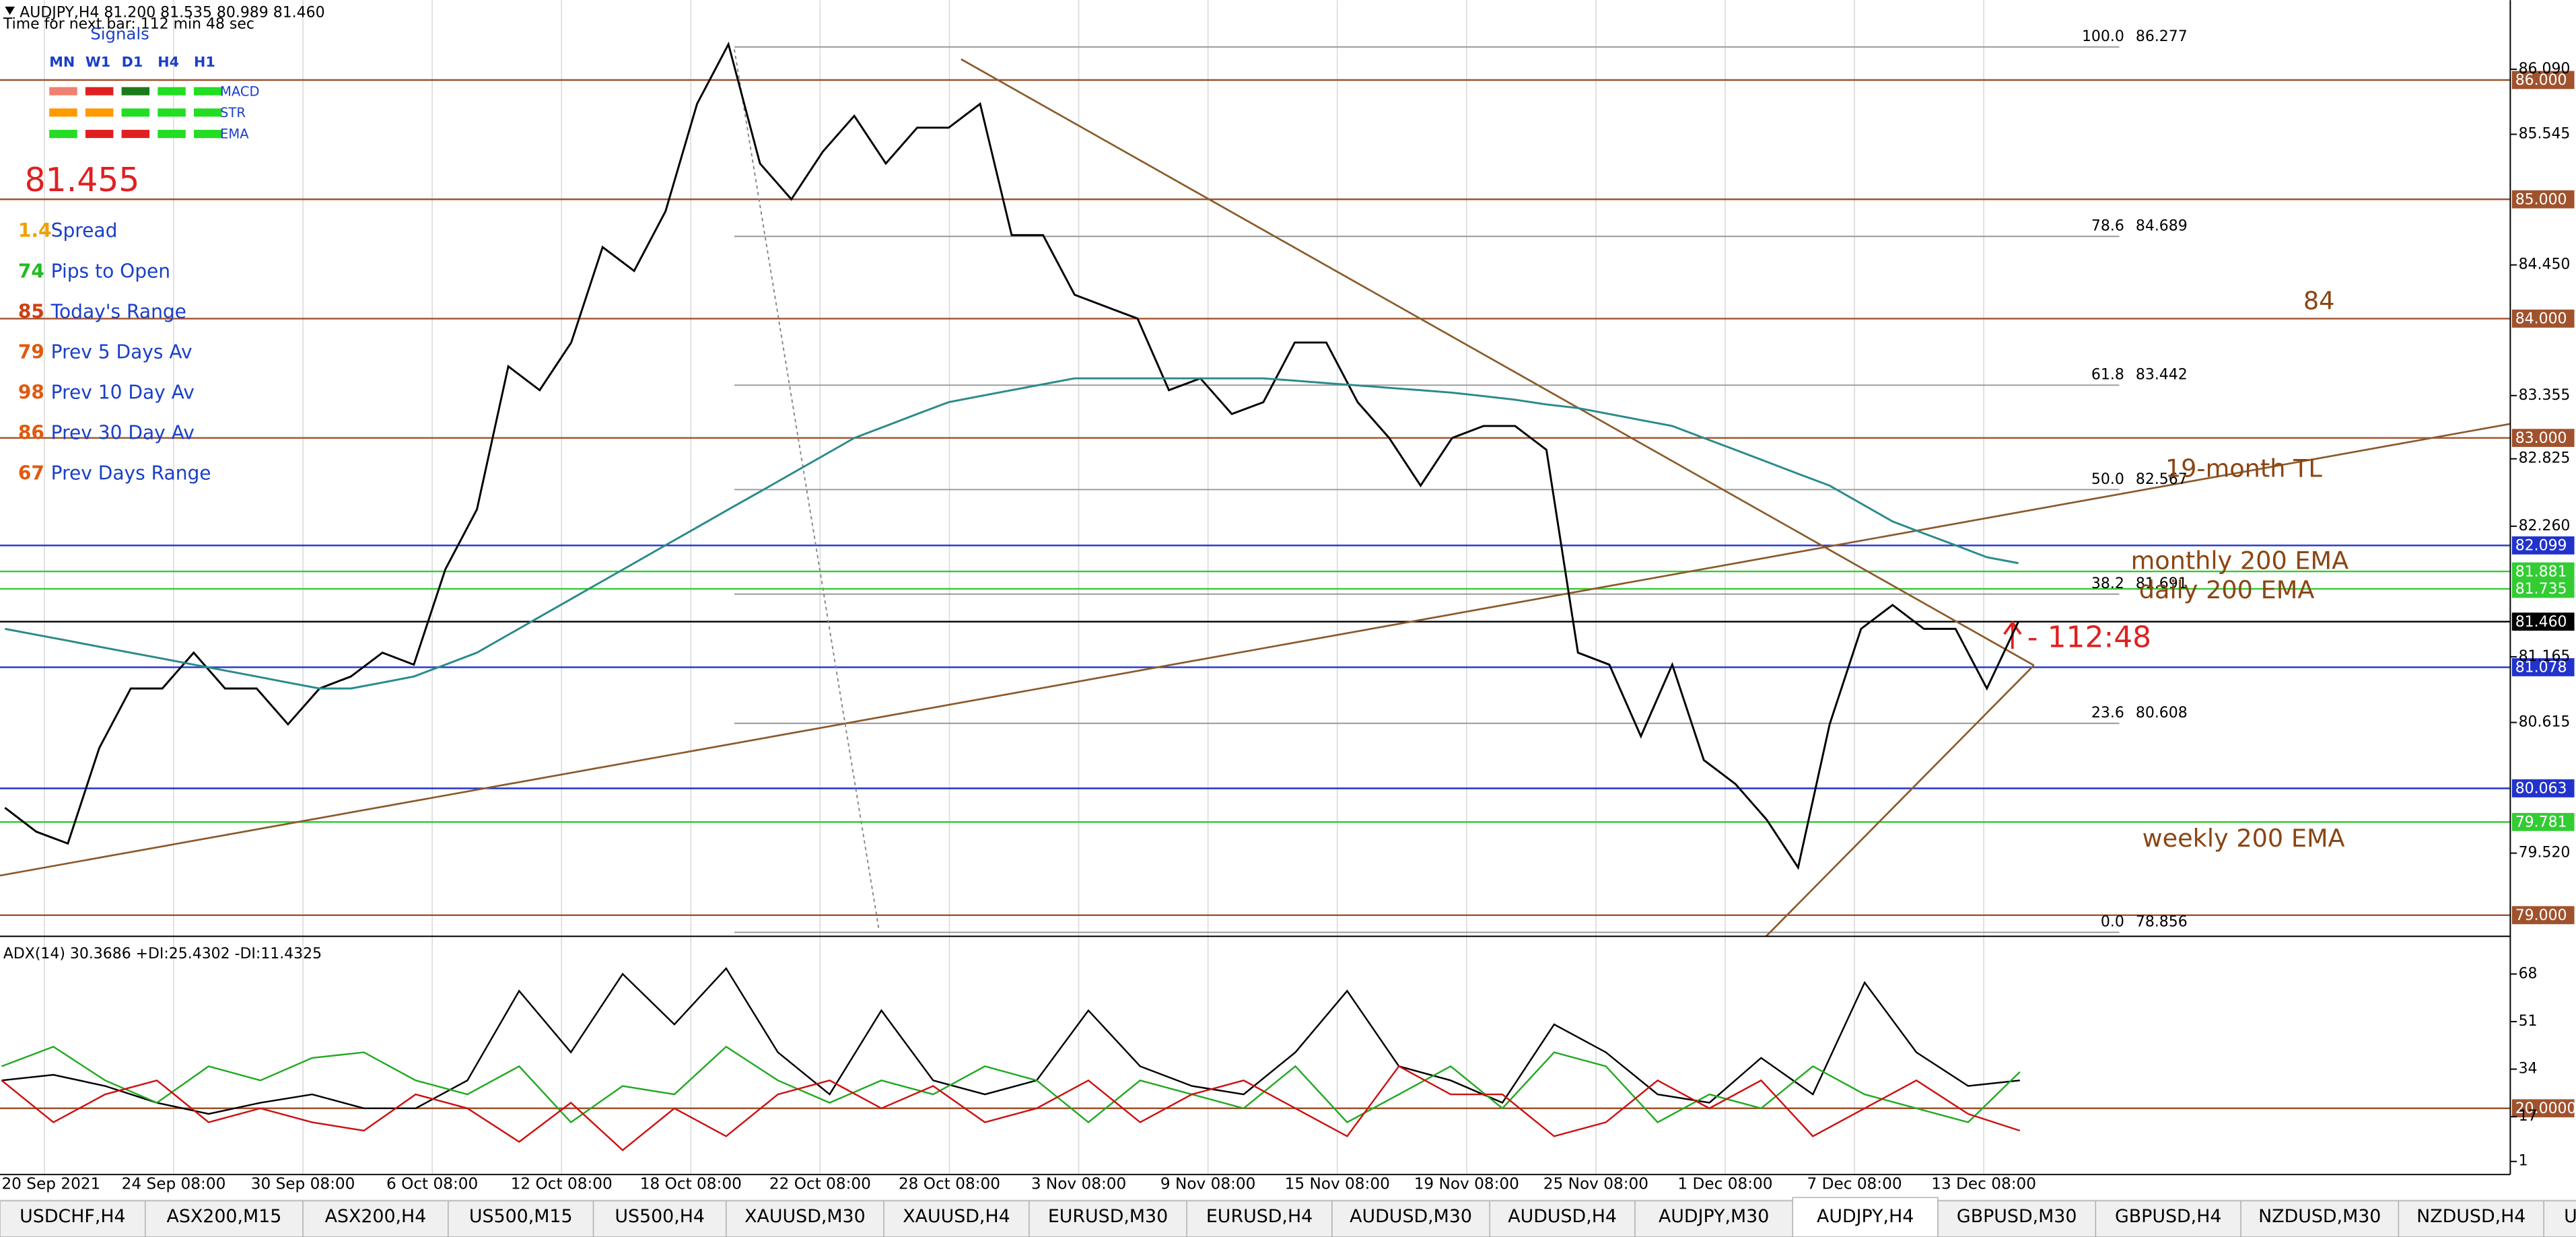 The image size is (2576, 1237). Describe the element at coordinates (1078, 1183) in the screenshot. I see `x-tick-label: 3 Nov 08:00` at that location.